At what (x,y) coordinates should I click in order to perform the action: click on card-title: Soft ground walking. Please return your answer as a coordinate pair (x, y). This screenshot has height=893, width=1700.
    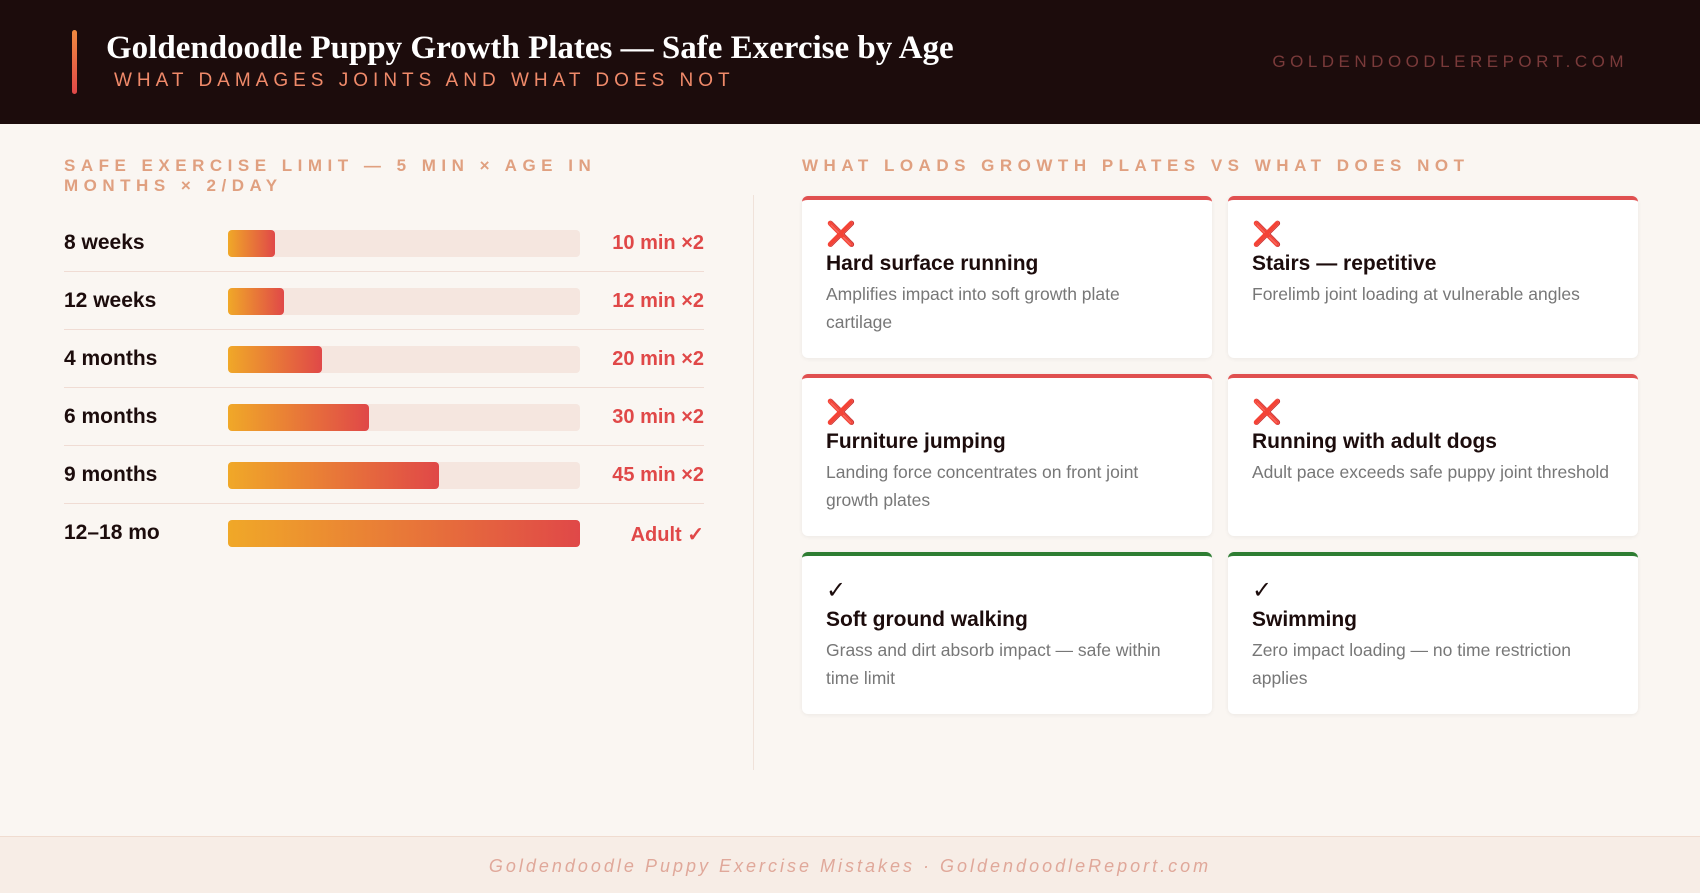
    Looking at the image, I should click on (927, 619).